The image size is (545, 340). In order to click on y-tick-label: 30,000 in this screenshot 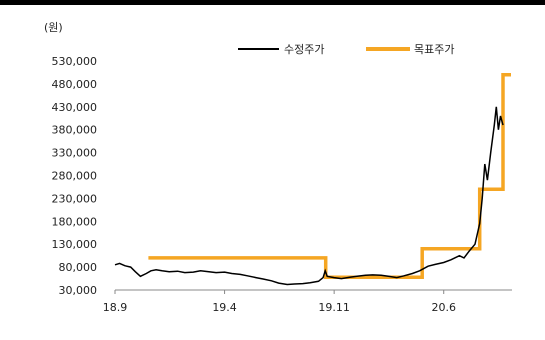, I will do `click(78, 290)`.